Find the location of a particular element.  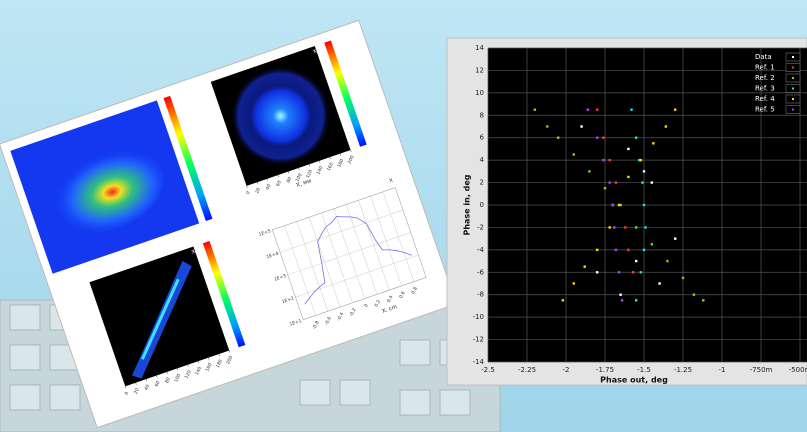

y-tick-label: -14 is located at coordinates (479, 362).